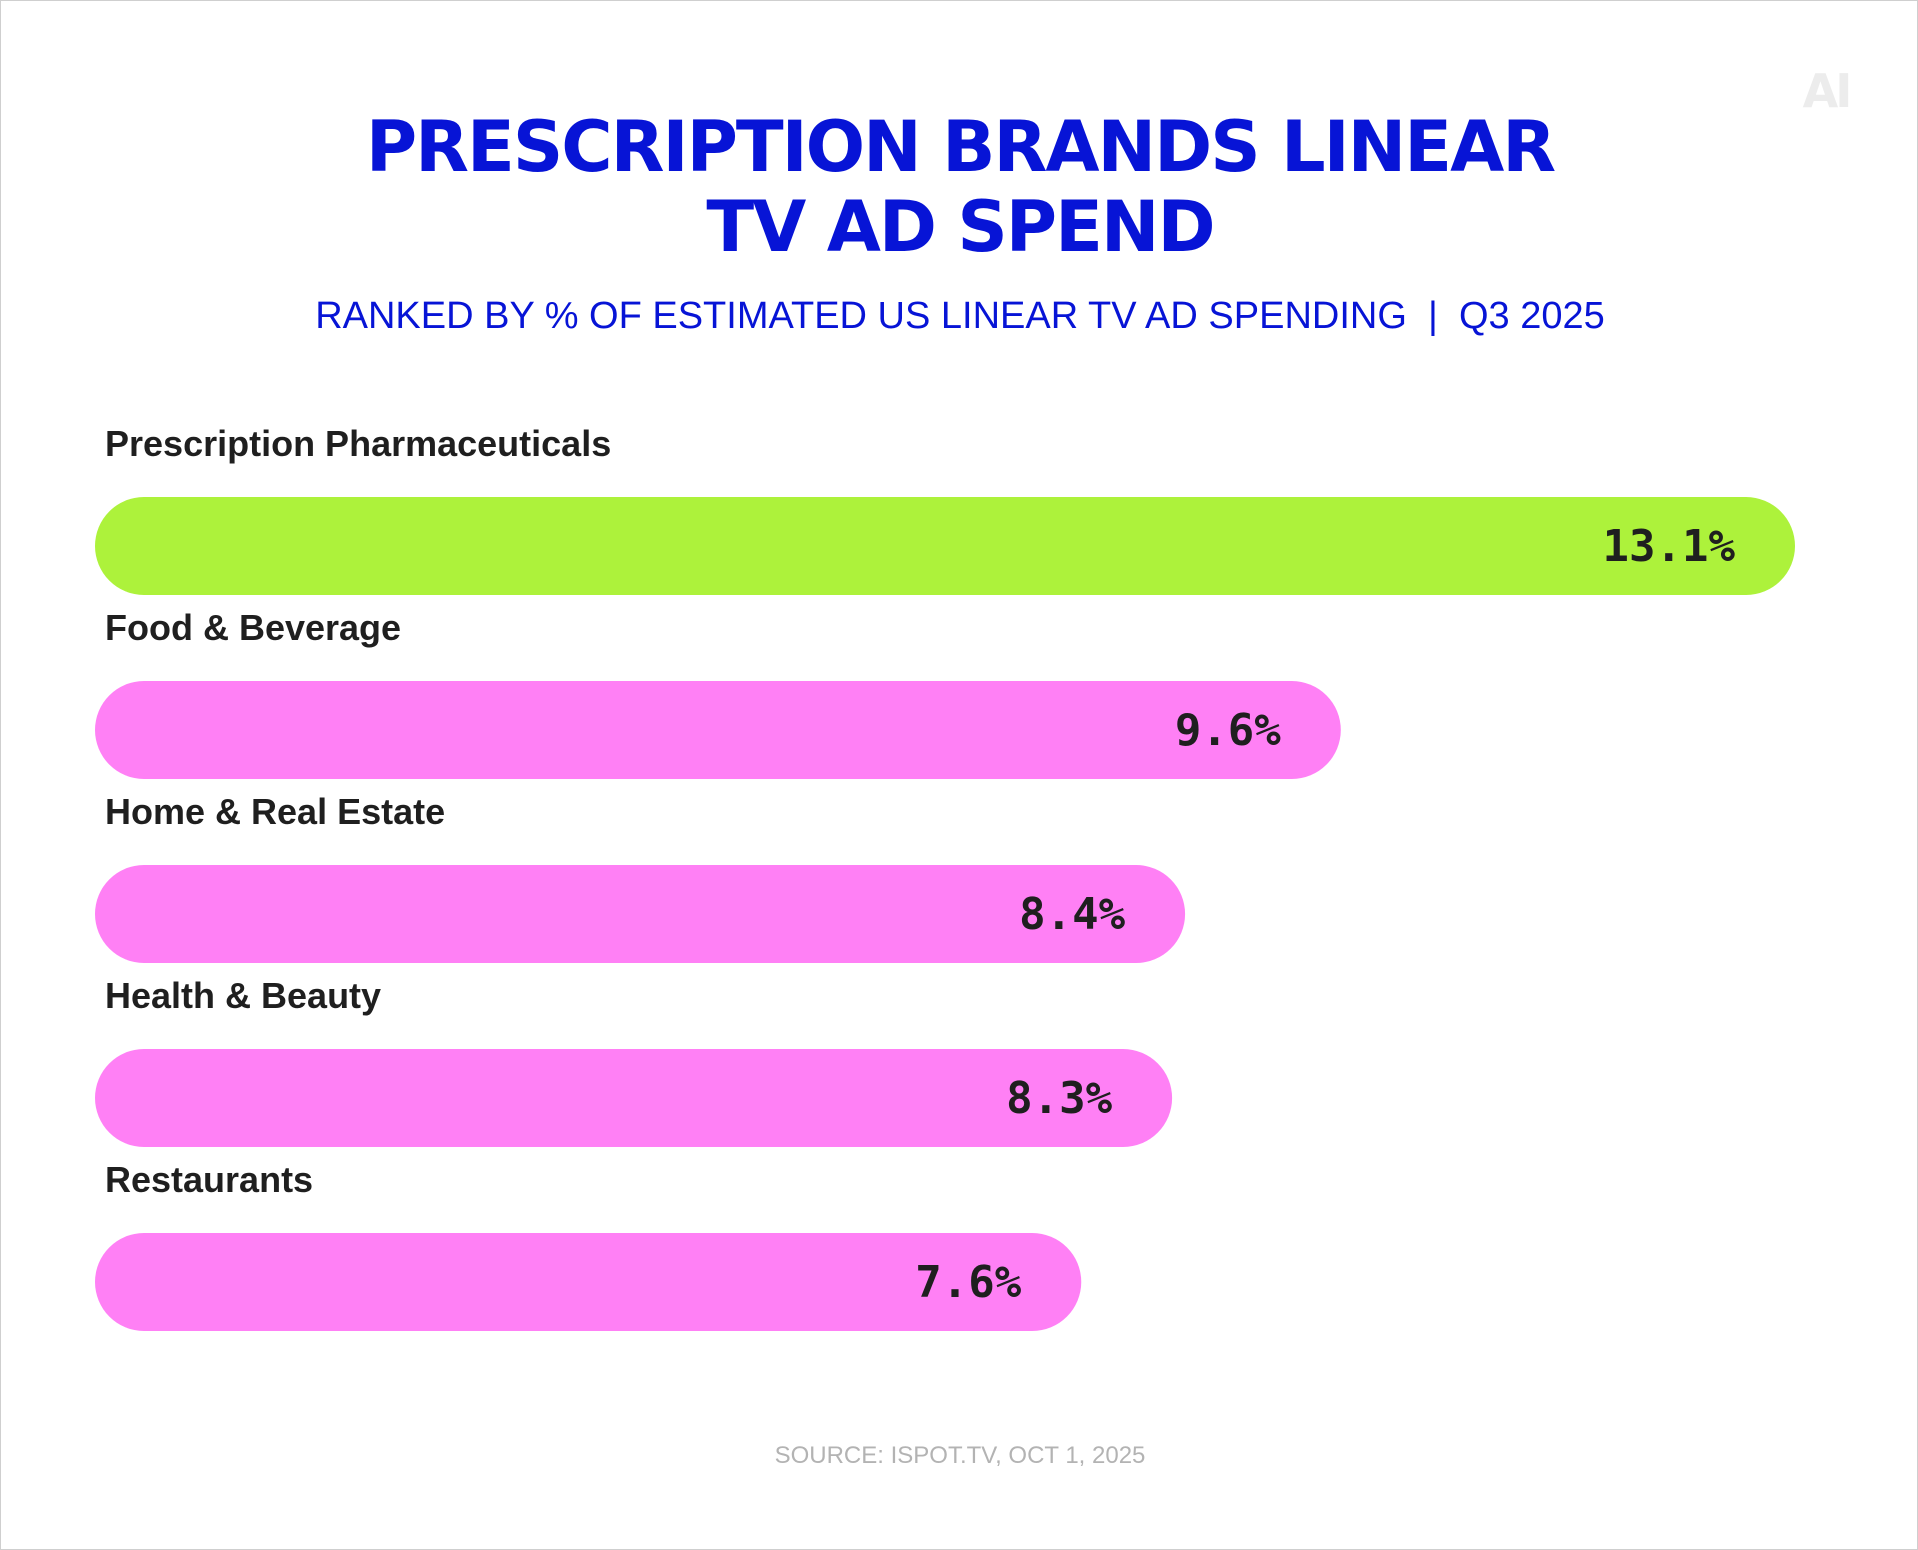 The width and height of the screenshot is (1918, 1550). Describe the element at coordinates (243, 995) in the screenshot. I see `category-label: Health & Beauty` at that location.